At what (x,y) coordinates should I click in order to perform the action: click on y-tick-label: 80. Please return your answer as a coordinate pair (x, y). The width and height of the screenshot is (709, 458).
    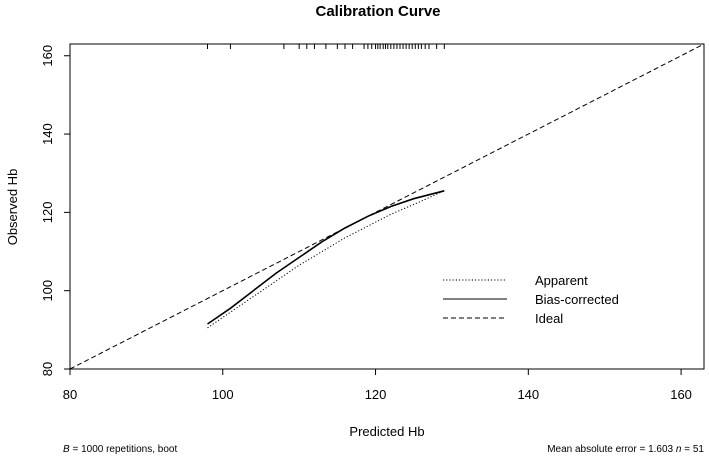
    Looking at the image, I should click on (47, 369).